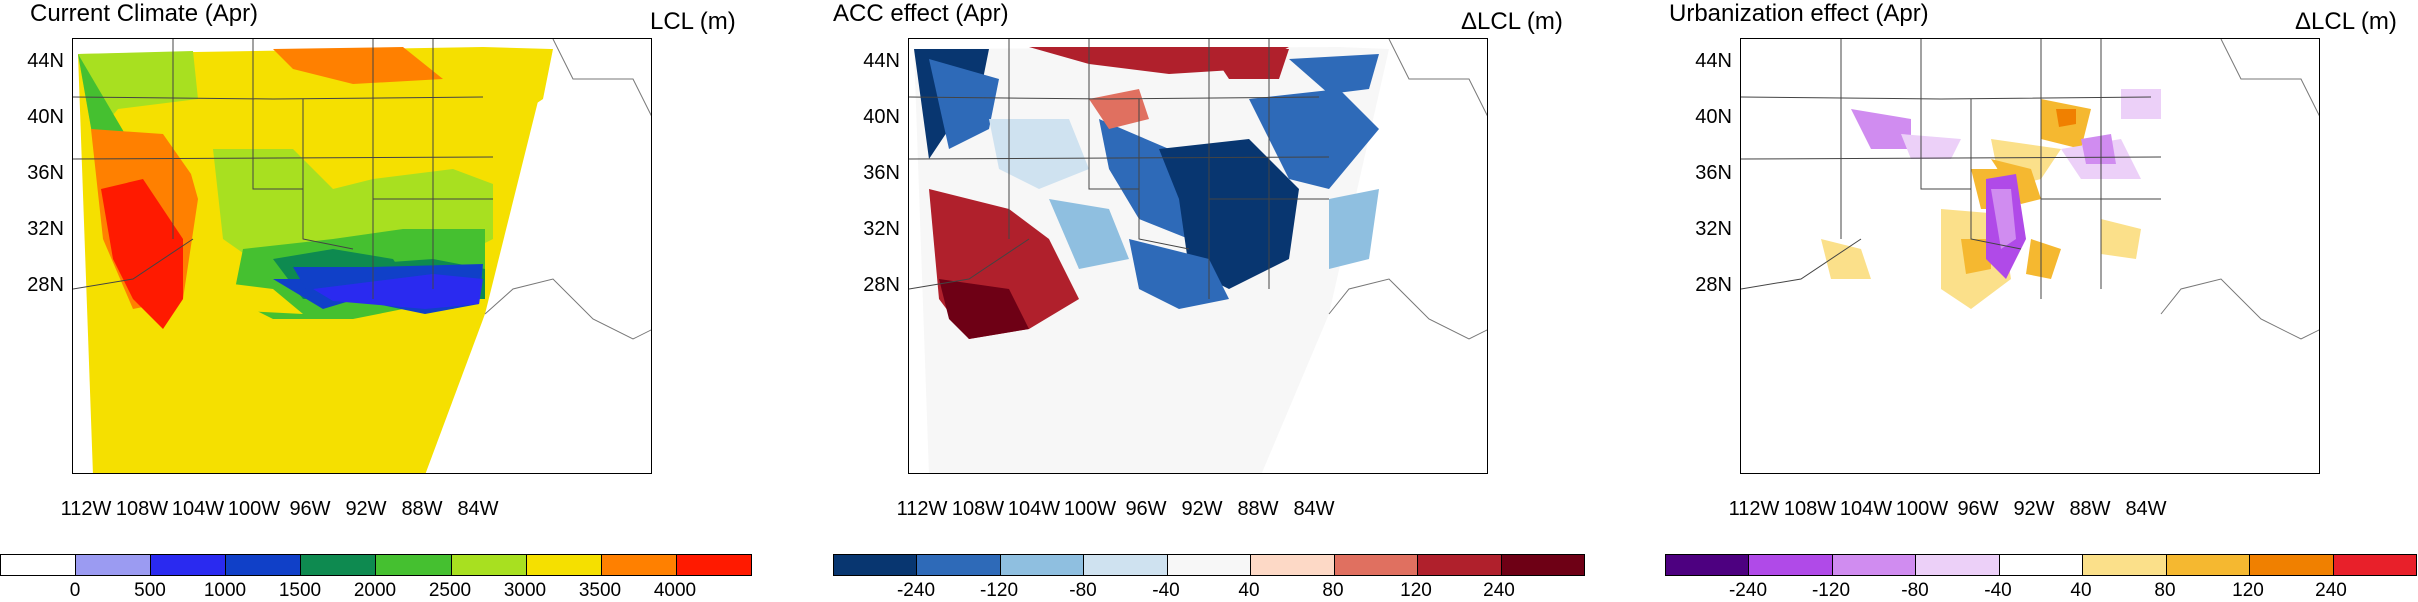  Describe the element at coordinates (693, 21) in the screenshot. I see `unit-label: LCL (m)` at that location.